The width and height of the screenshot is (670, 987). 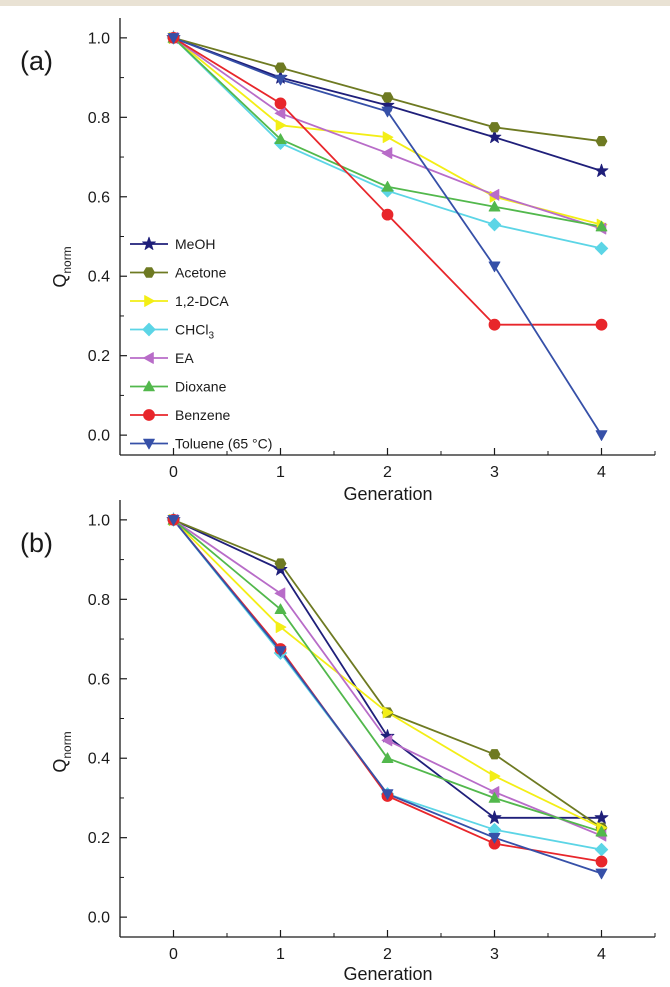 I want to click on x-tick-label: 2, so click(x=387, y=472).